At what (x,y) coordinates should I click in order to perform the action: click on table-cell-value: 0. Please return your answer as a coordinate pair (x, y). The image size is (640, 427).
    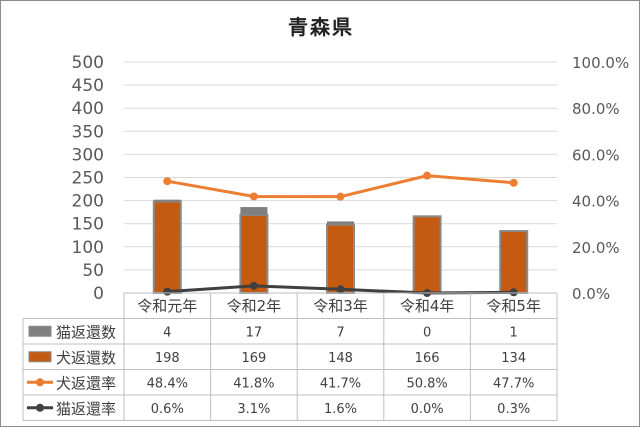
    Looking at the image, I should click on (427, 332).